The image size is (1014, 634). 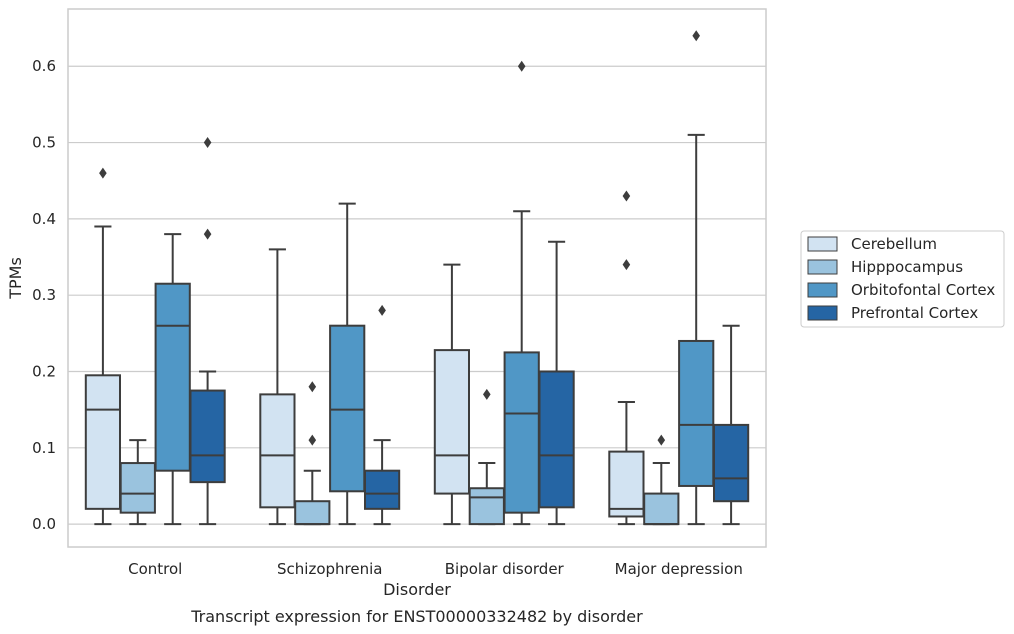 I want to click on x-tick-label: Bipolar disorder, so click(x=505, y=569).